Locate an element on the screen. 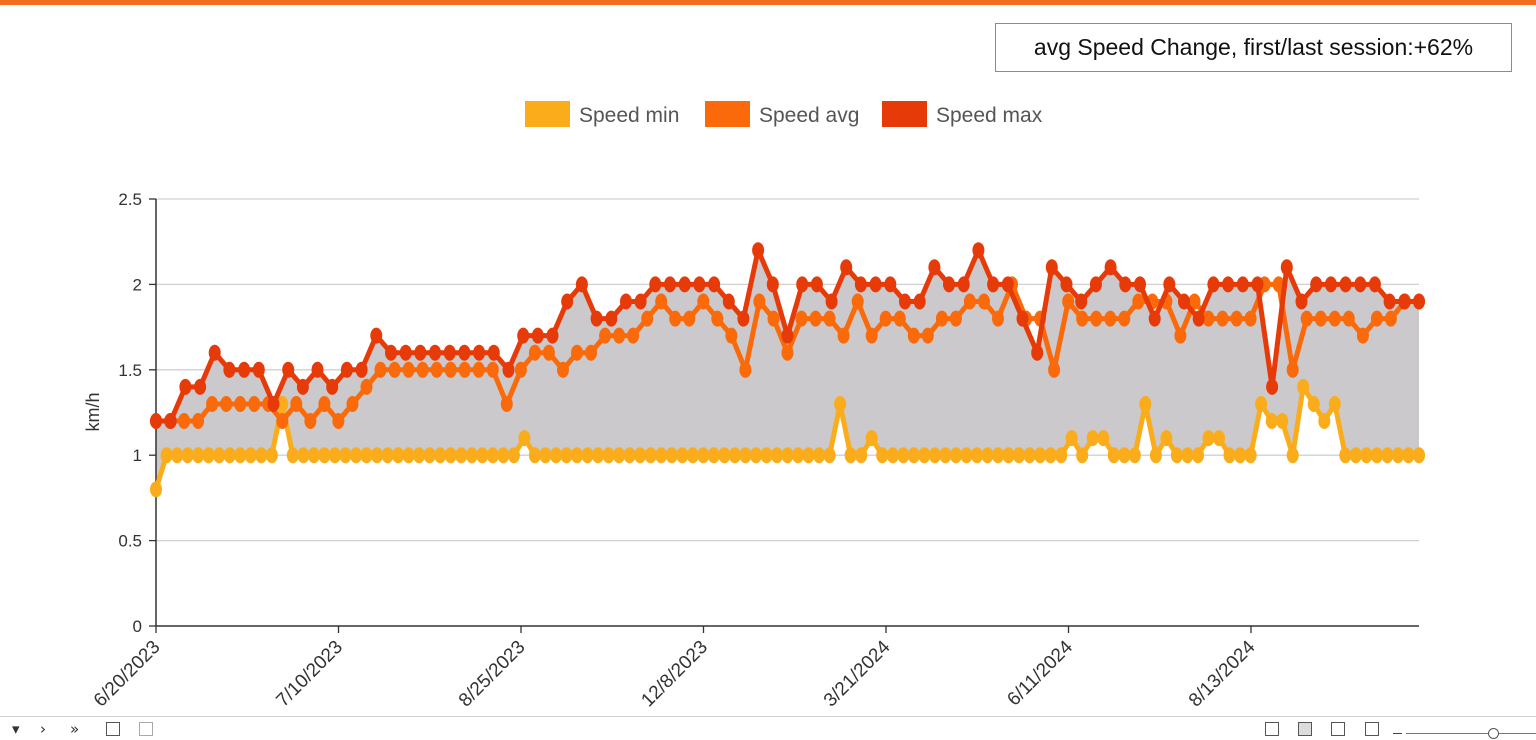 The image size is (1536, 740). y-tick-label: 1.5 is located at coordinates (130, 370).